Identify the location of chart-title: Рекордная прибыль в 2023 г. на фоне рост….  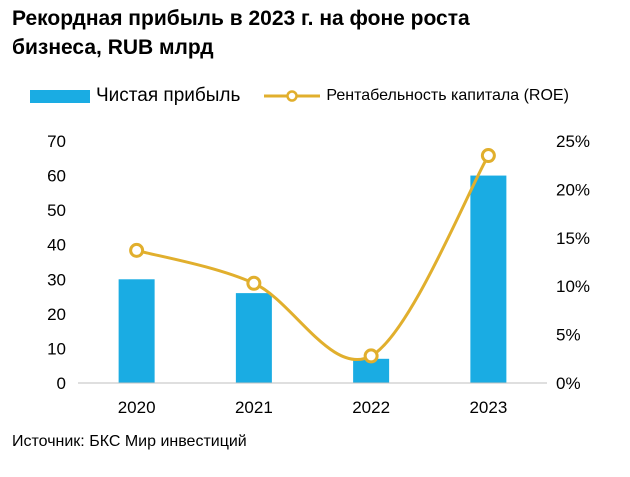
(312, 33).